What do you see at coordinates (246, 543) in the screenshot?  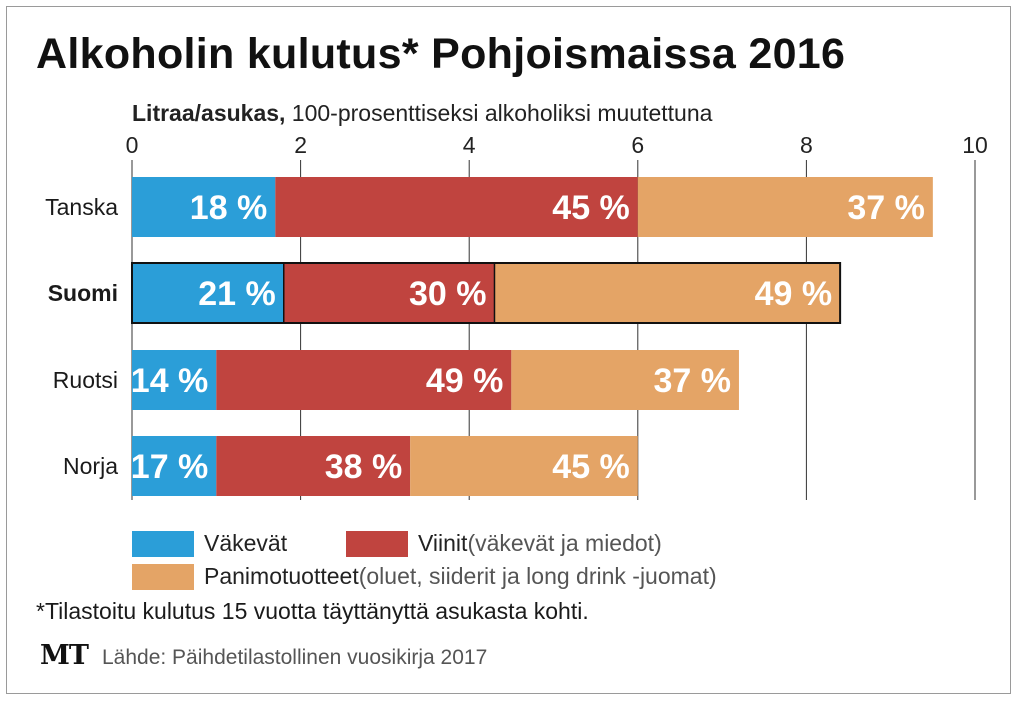 I see `legend-label-vakevat: Väkevät` at bounding box center [246, 543].